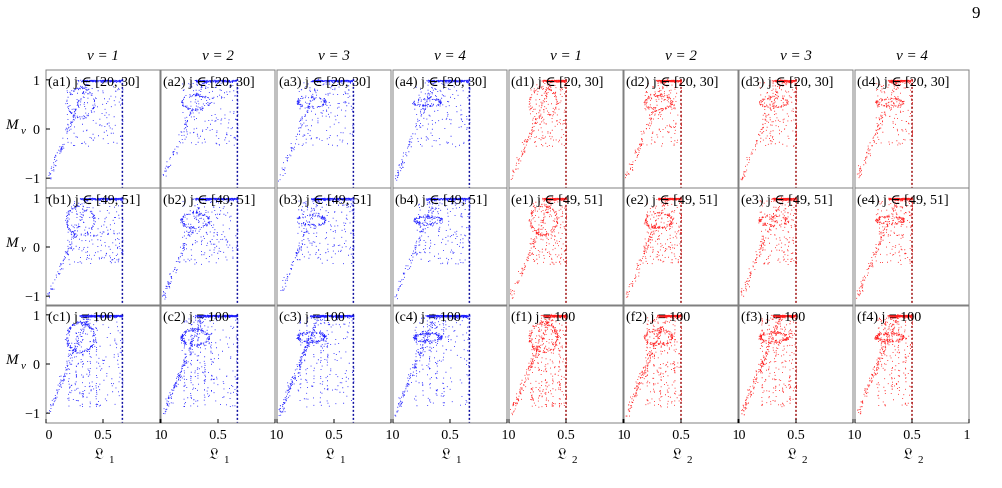 This screenshot has width=1002, height=488. I want to click on panel-label: (b3) j ∈ [49, 51], so click(325, 200).